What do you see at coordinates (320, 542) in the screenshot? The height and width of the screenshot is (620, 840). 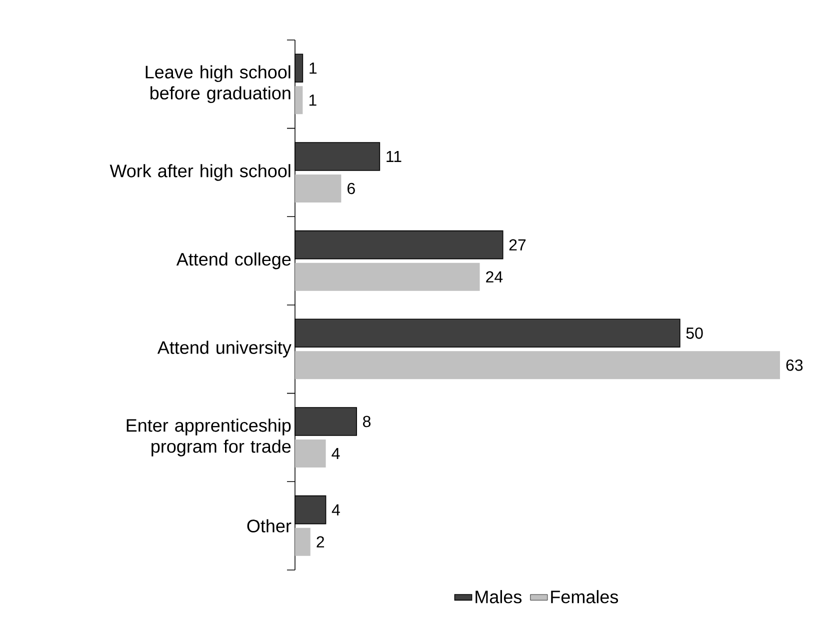 I see `data-label: 2` at bounding box center [320, 542].